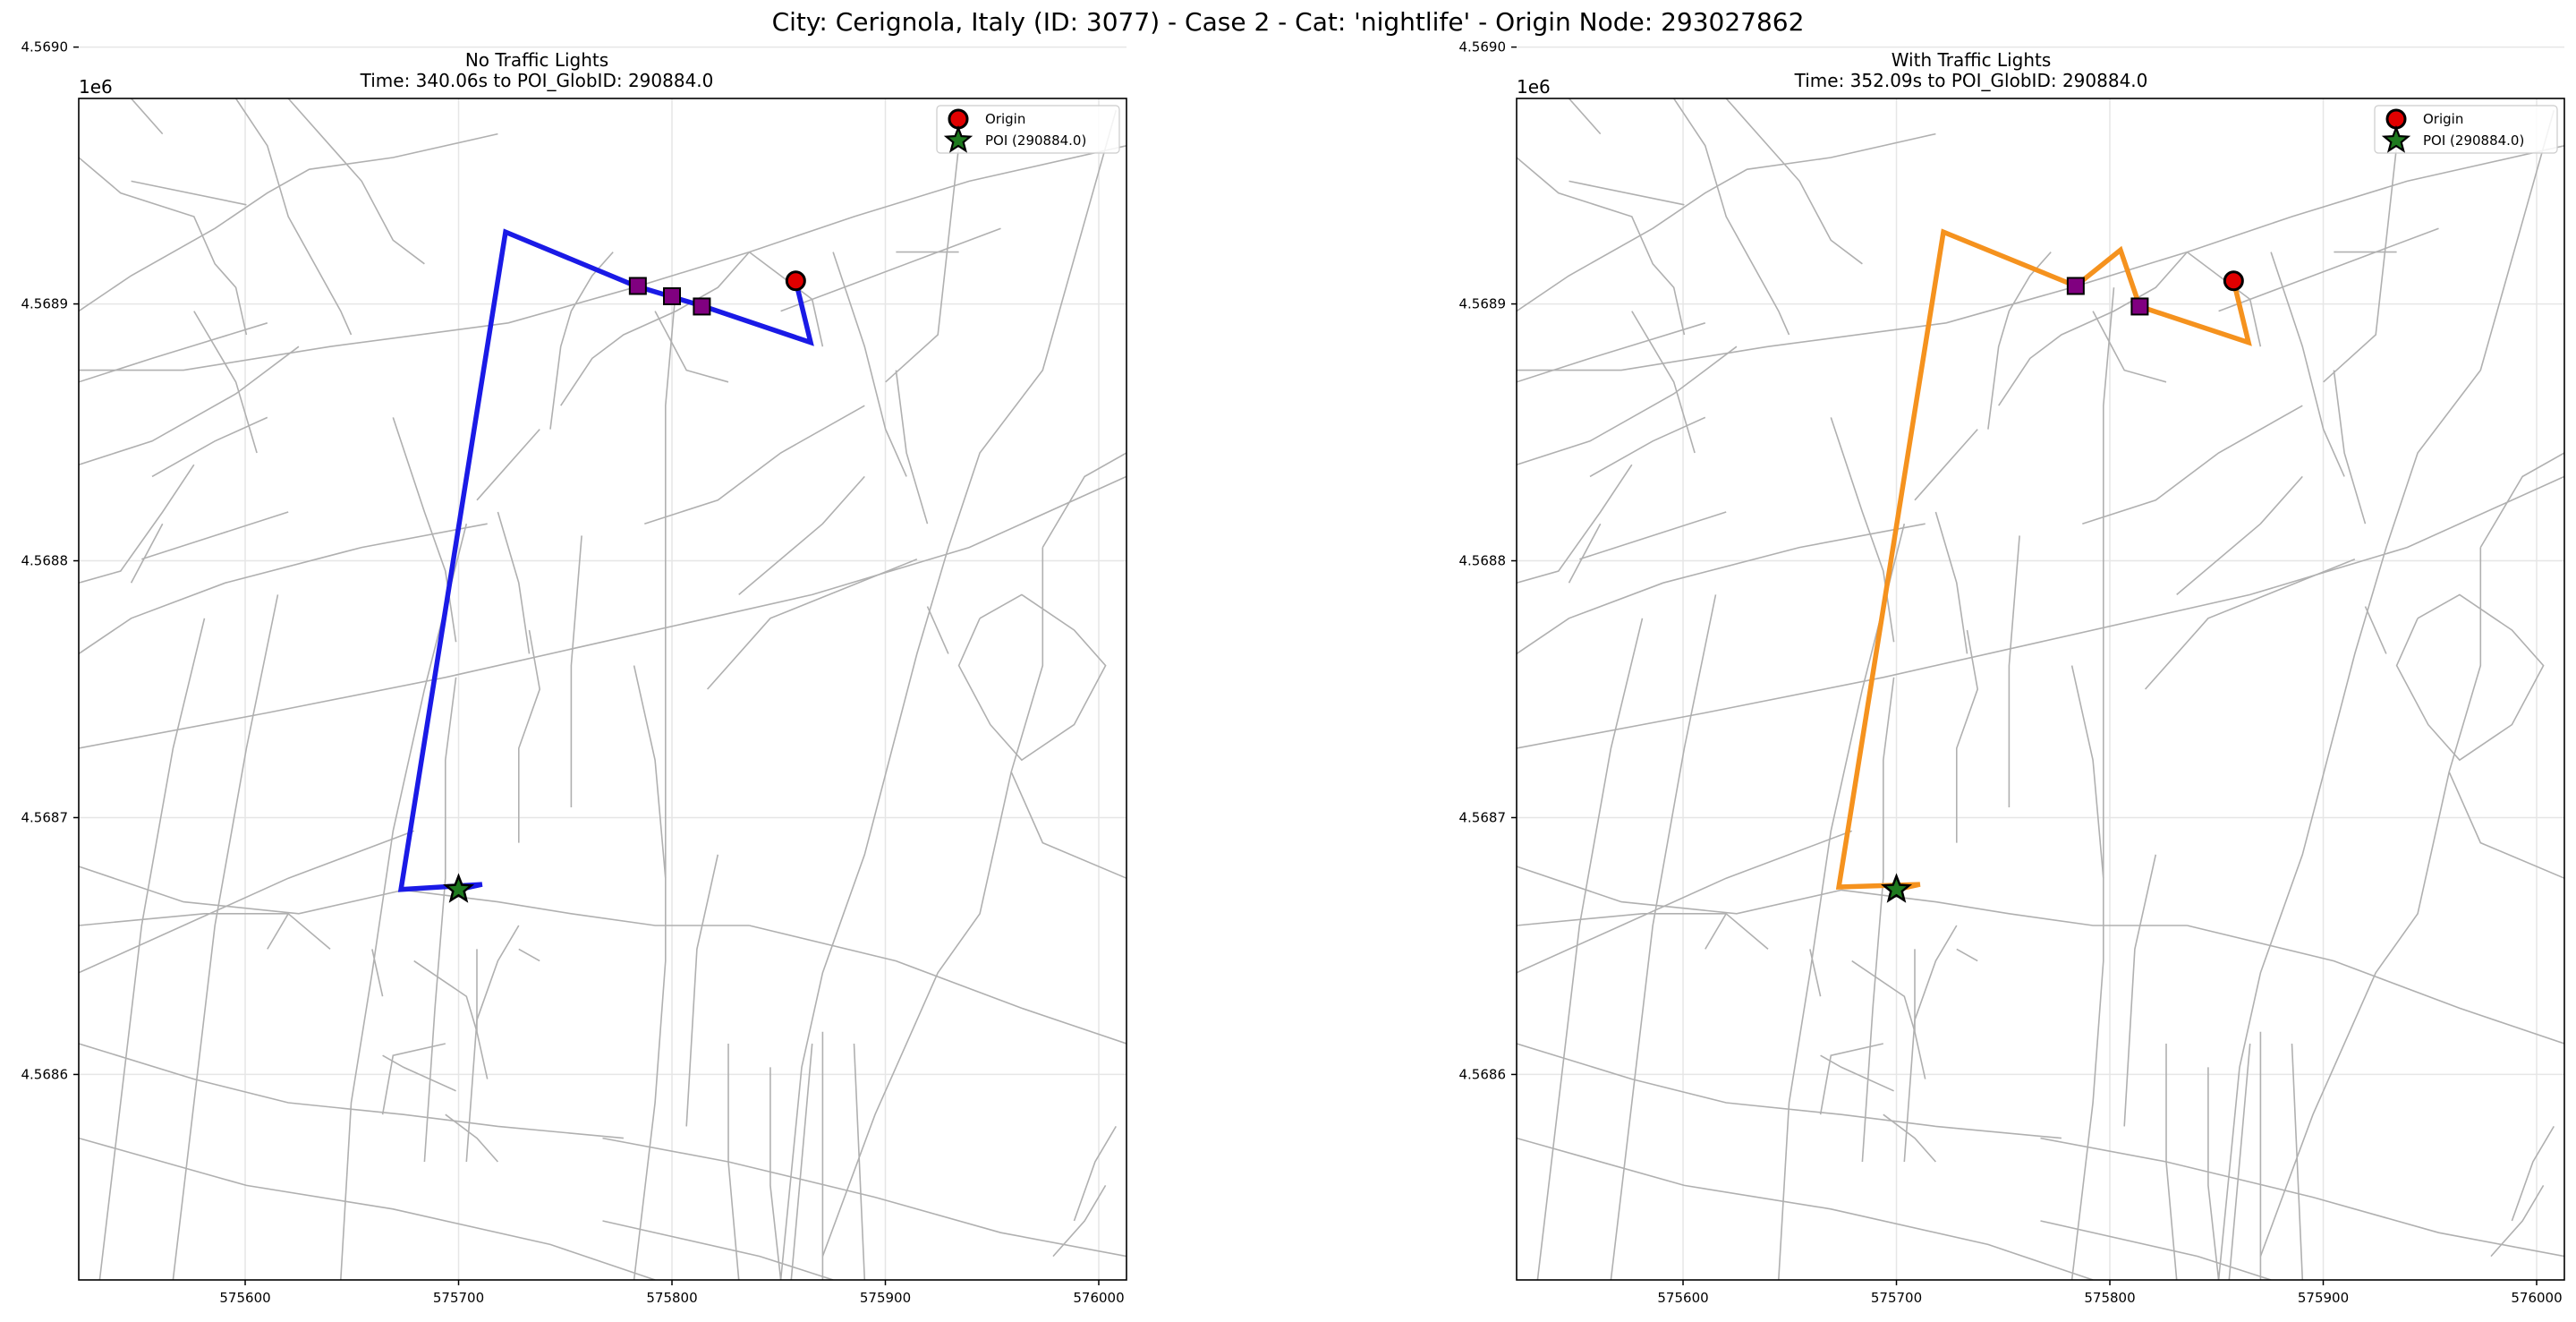 Image resolution: width=2576 pixels, height=1322 pixels. I want to click on left-y-tick-label-3: 4.5689, so click(45, 304).